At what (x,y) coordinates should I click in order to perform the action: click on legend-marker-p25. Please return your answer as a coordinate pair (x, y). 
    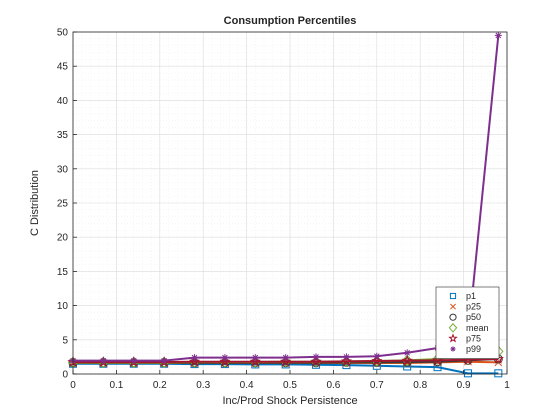
    Looking at the image, I should click on (453, 306).